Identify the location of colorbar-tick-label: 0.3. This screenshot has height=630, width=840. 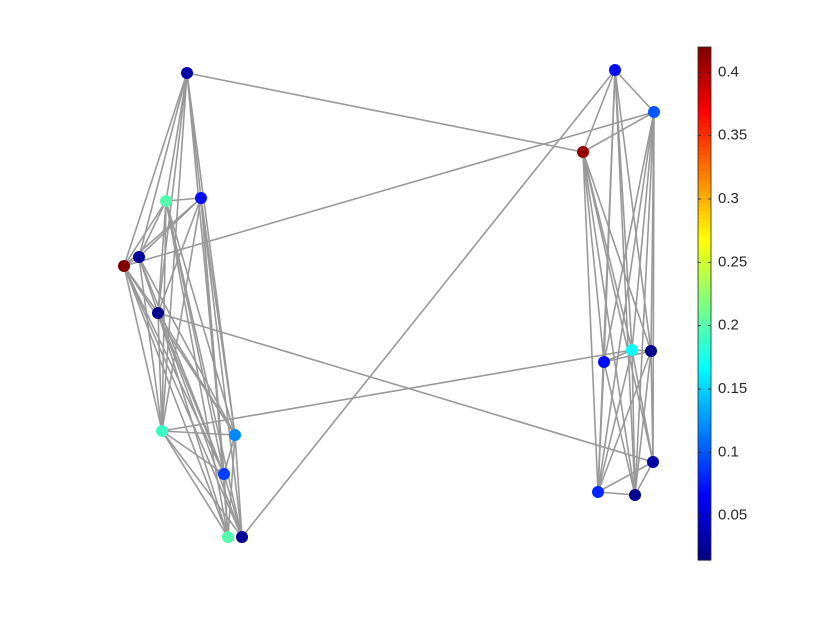
(728, 198).